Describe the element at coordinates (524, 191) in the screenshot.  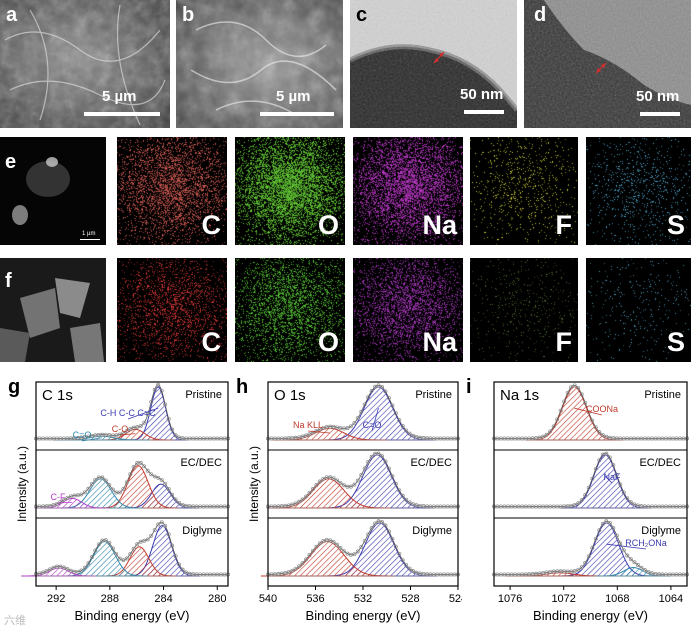
I see `eds-map-e-f: F` at that location.